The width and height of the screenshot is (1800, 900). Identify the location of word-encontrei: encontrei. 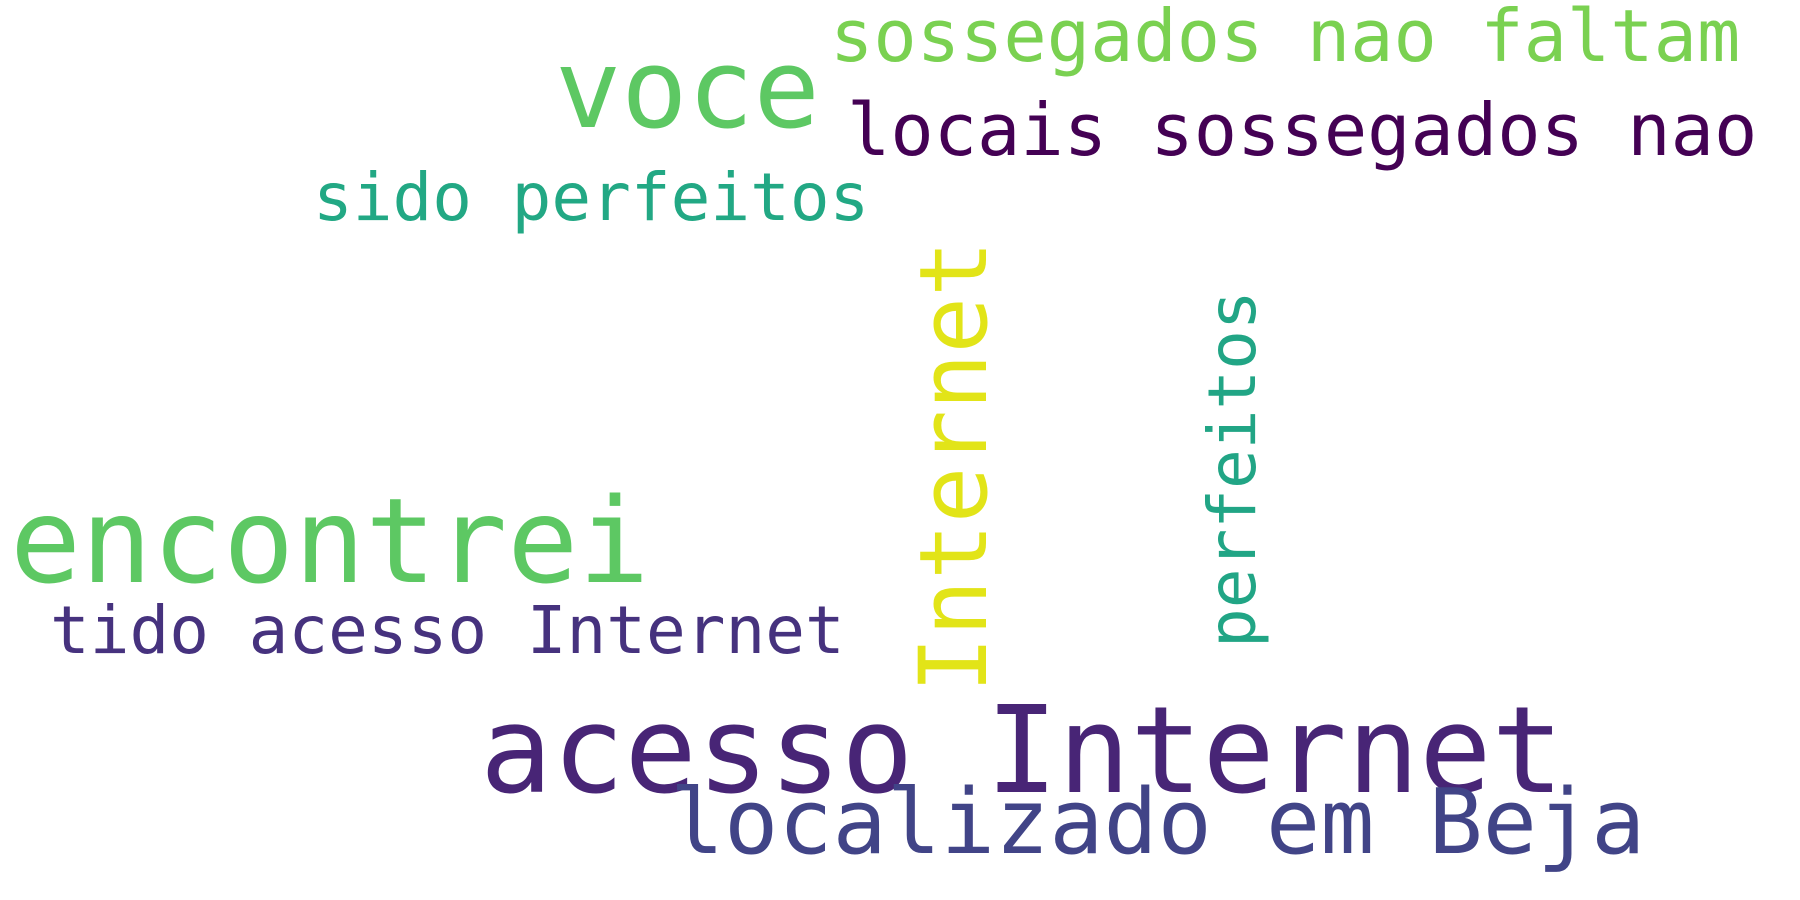
(330, 541).